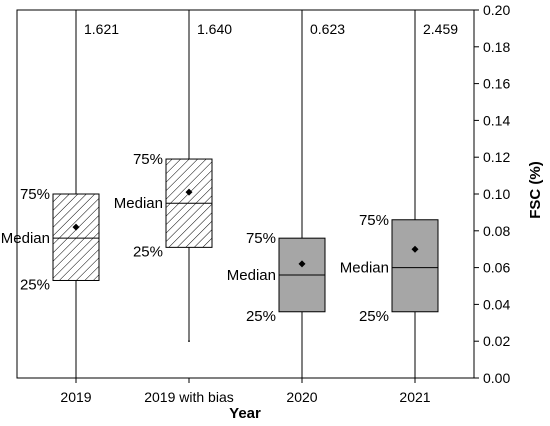 The image size is (550, 426). I want to click on x-category-label: 2019 with bias, so click(189, 397).